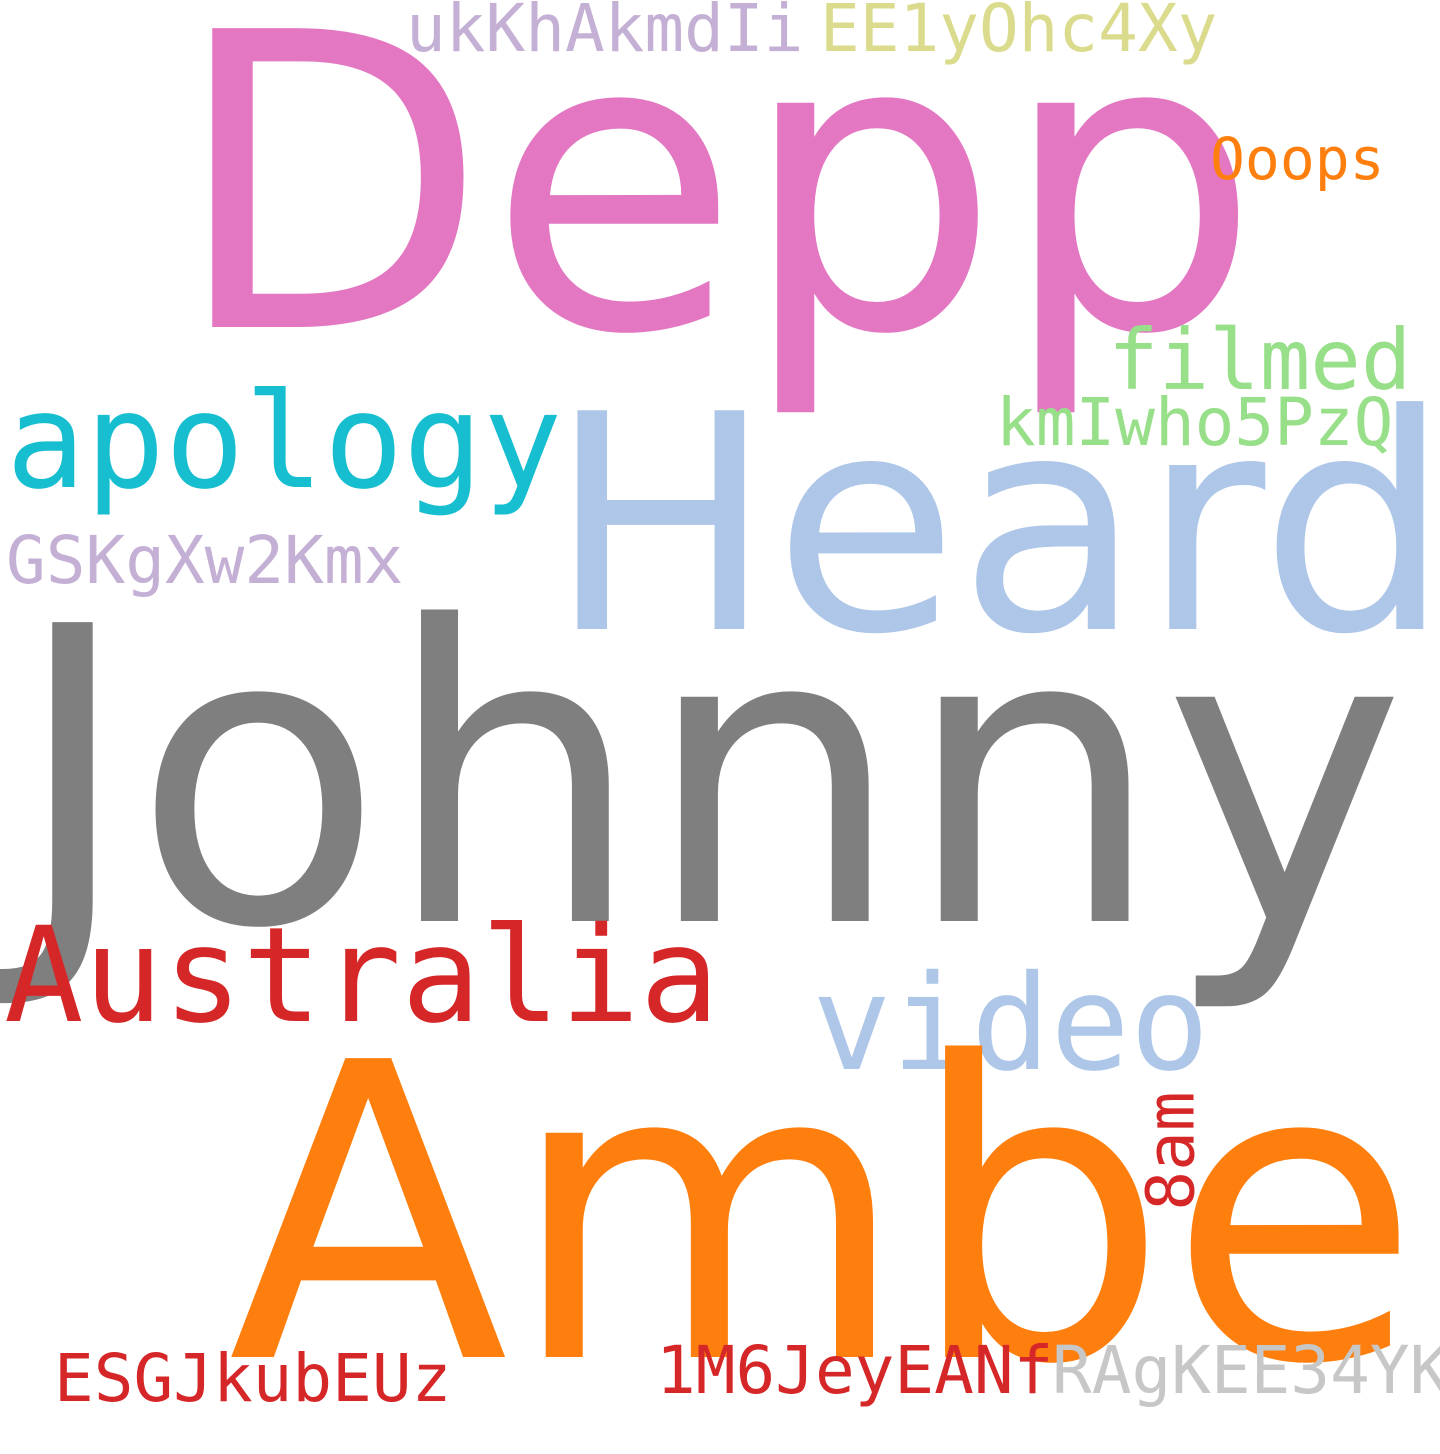 Image resolution: width=1440 pixels, height=1454 pixels. What do you see at coordinates (605, 33) in the screenshot?
I see `word-ukkhakmdii: ukKhAkmdIi` at bounding box center [605, 33].